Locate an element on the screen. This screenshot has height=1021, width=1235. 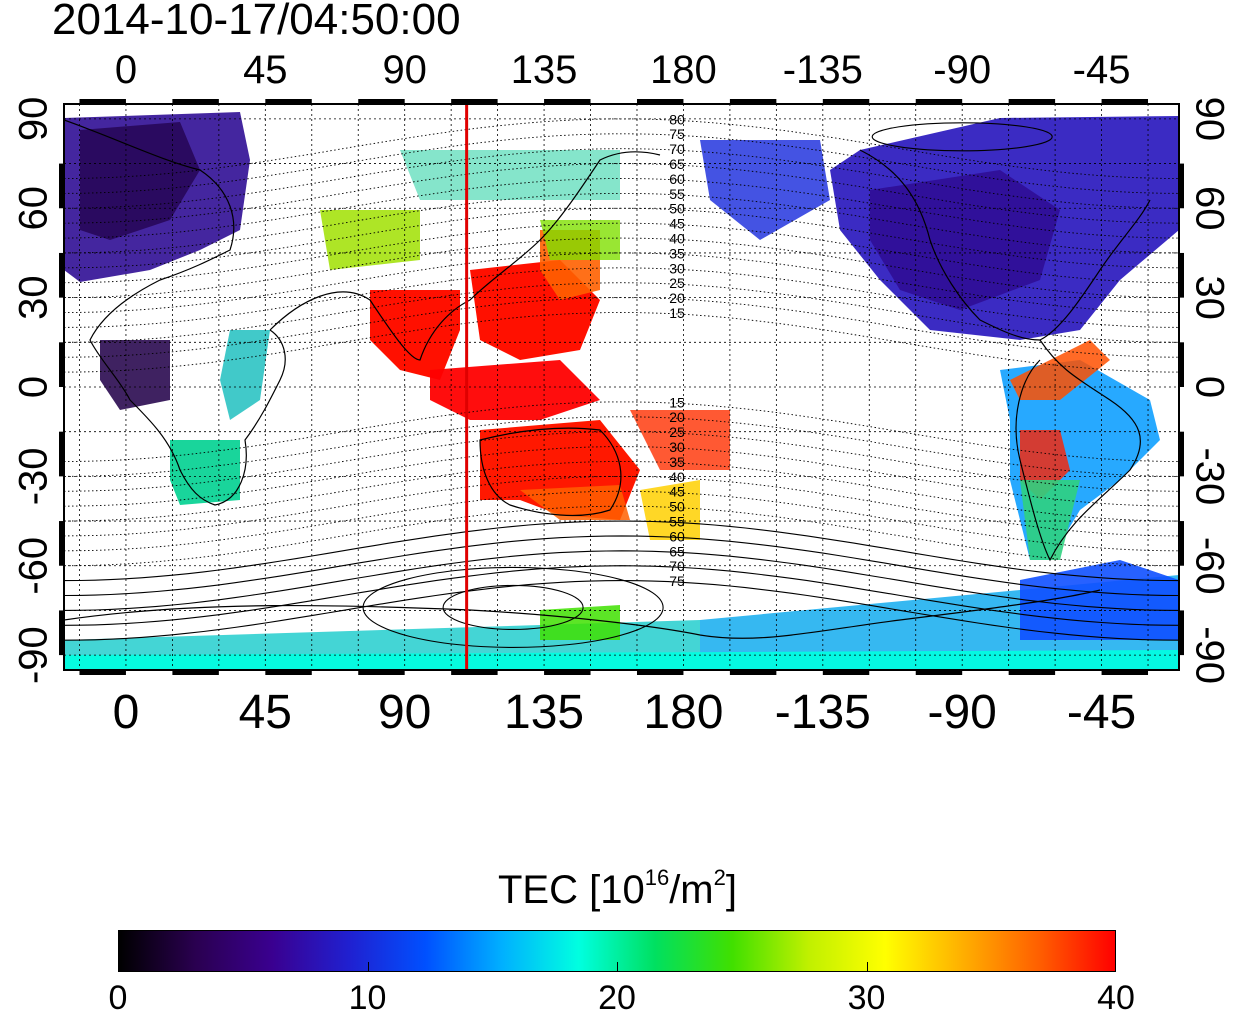
lat-tick-label-right: -90 is located at coordinates (1209, 655).